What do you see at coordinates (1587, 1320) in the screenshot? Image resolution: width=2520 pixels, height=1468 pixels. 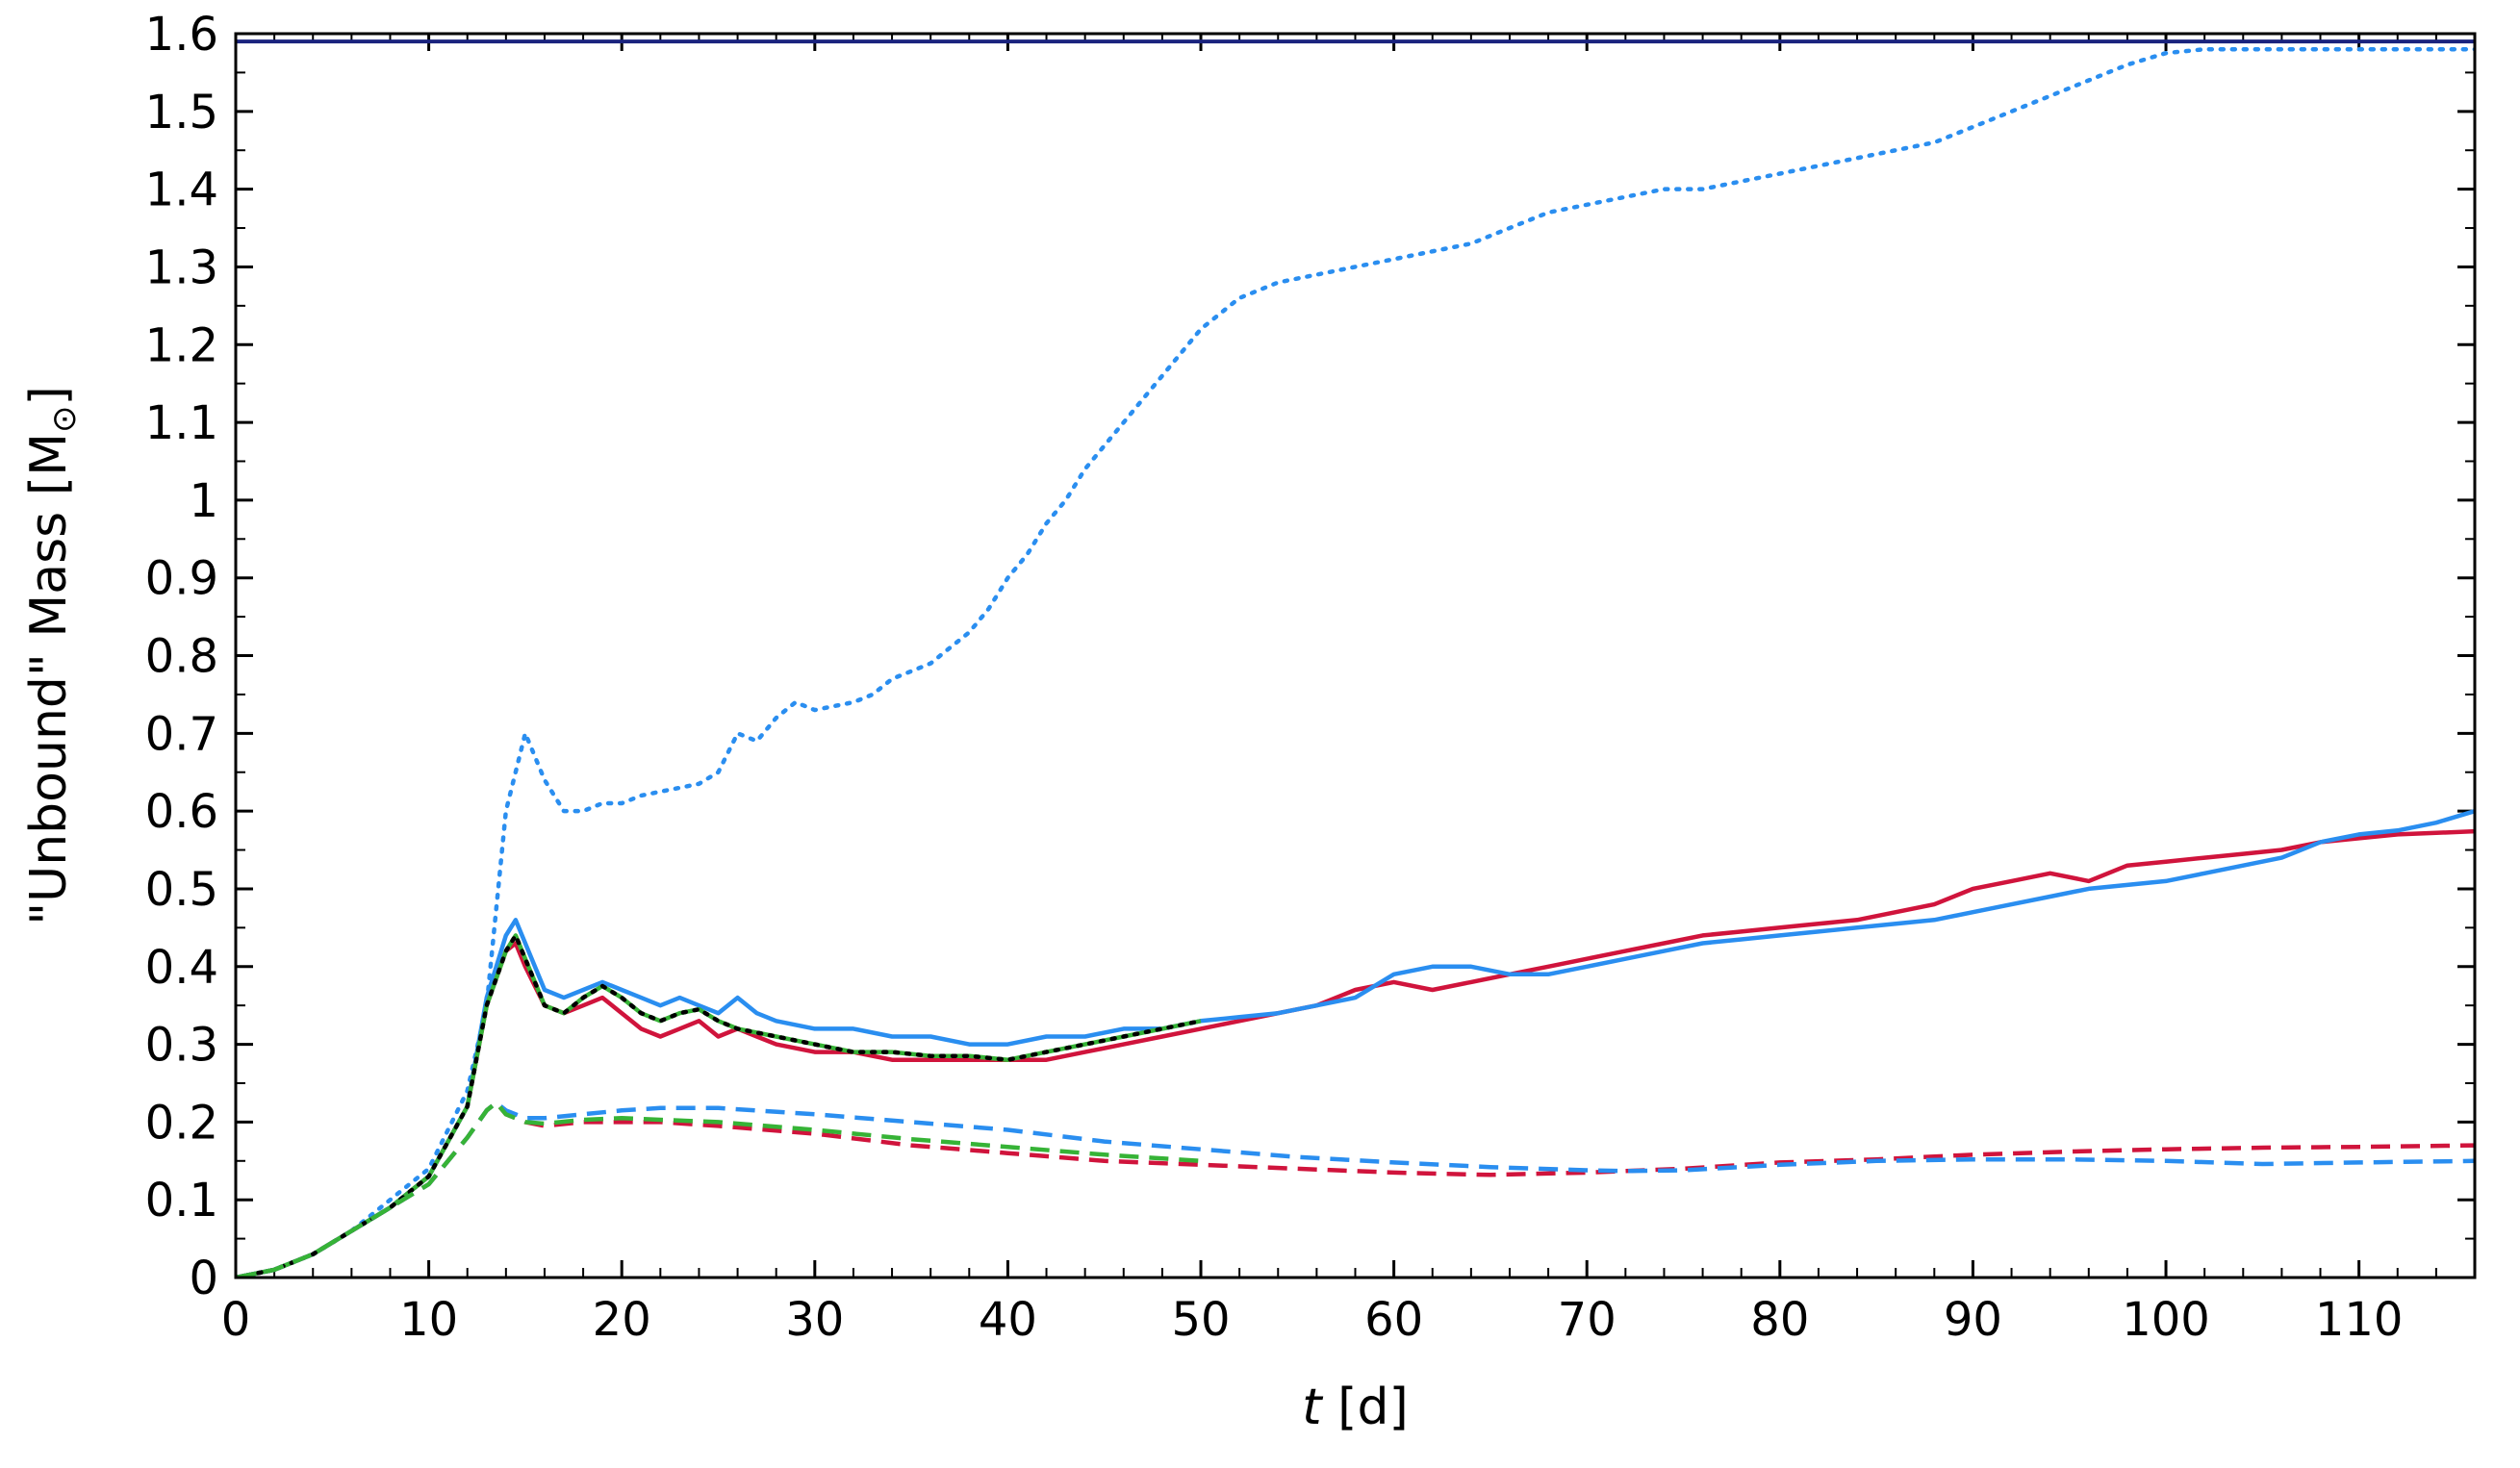 I see `x-tick-label: 70` at bounding box center [1587, 1320].